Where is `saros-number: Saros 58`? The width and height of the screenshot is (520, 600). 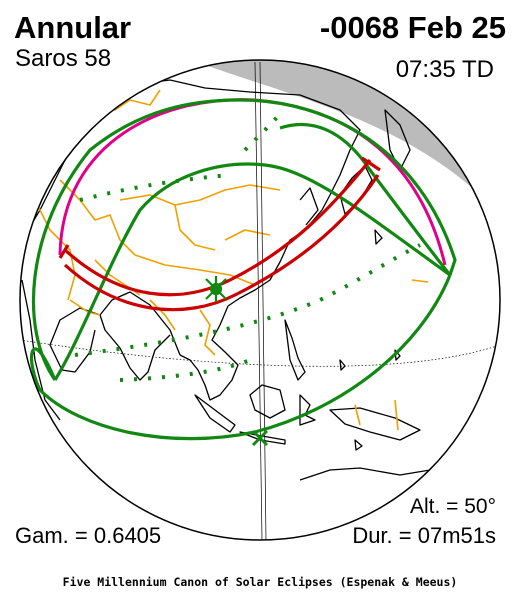
saros-number: Saros 58 is located at coordinates (63, 58).